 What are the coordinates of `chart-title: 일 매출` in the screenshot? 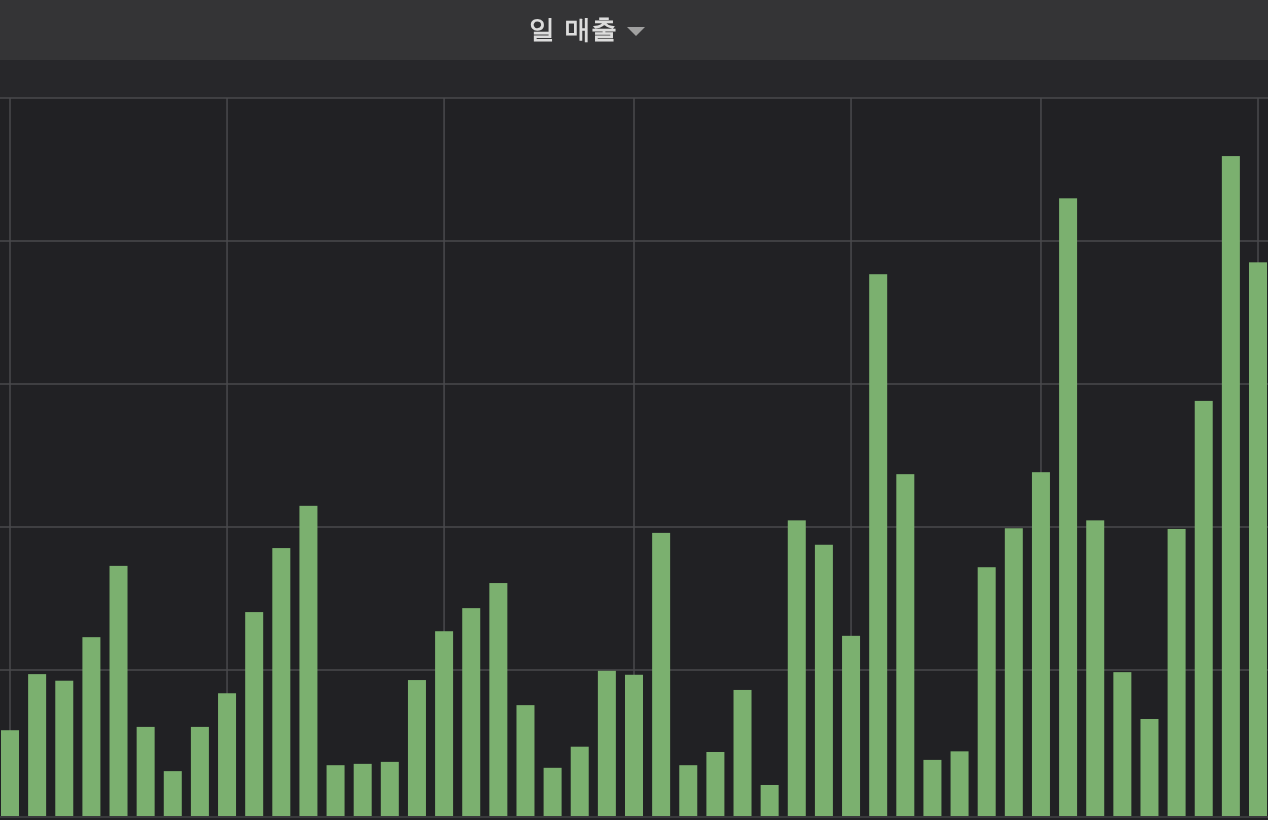 It's located at (573, 29).